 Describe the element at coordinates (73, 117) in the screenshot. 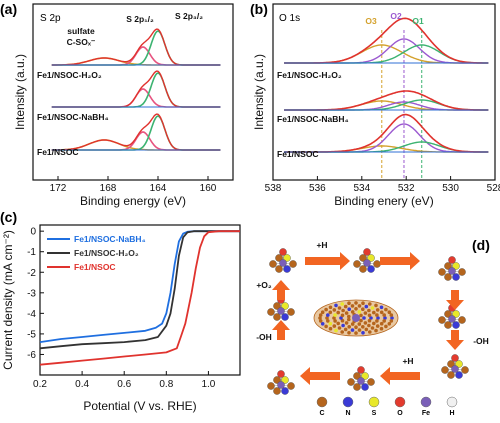

I see `panel-a-series-label: Fe1/NSOC-NaBH₄` at that location.